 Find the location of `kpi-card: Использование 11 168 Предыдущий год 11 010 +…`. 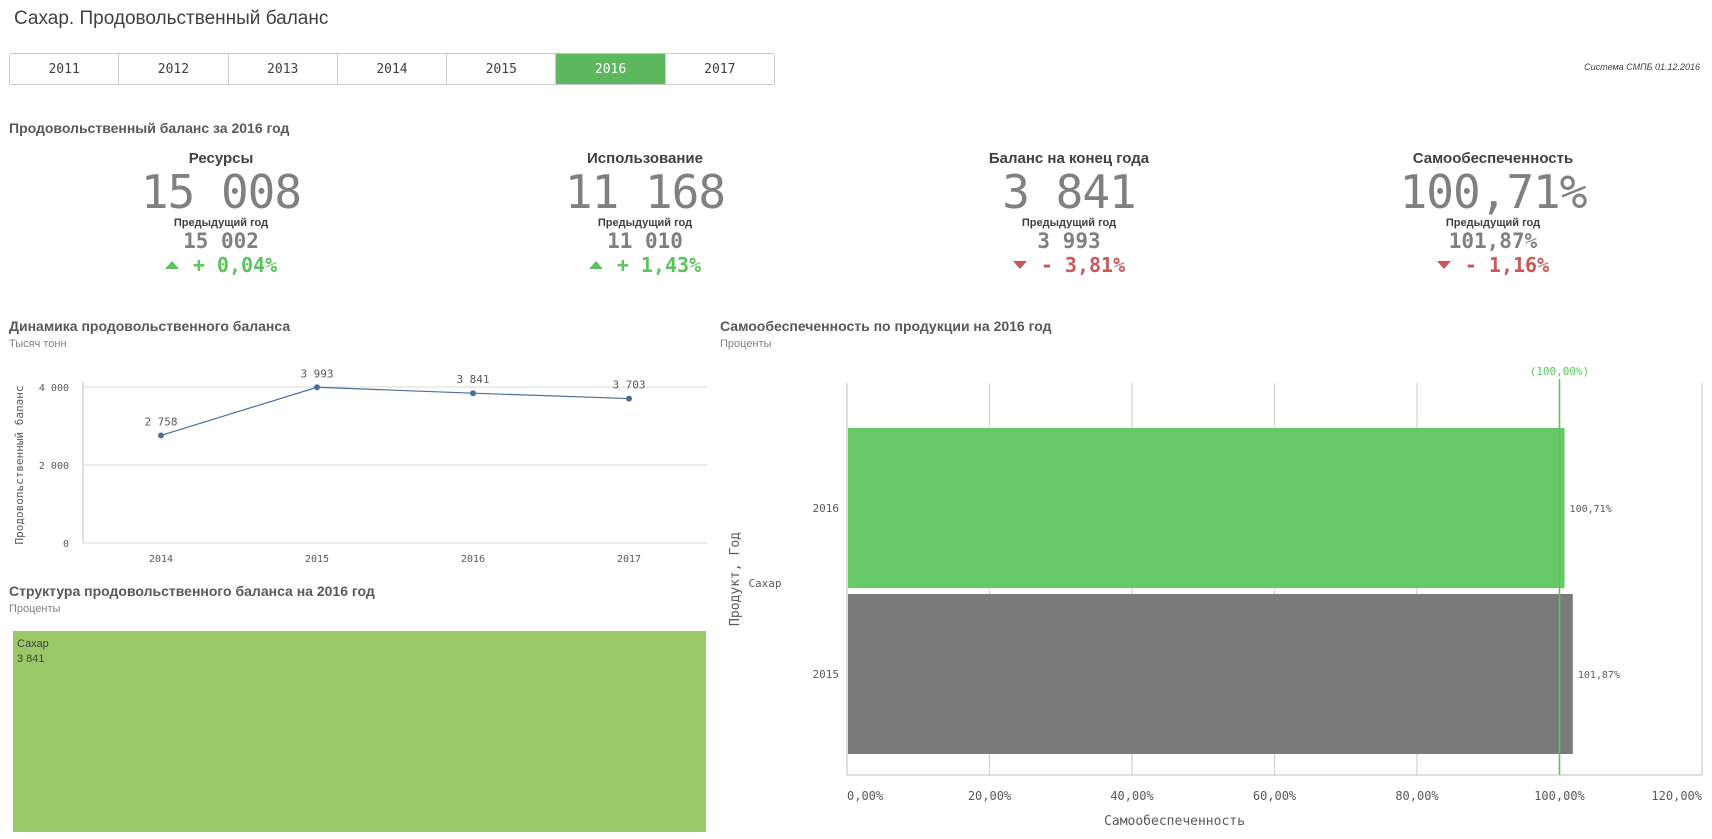

kpi-card: Использование 11 168 Предыдущий год 11 010 +… is located at coordinates (645, 213).